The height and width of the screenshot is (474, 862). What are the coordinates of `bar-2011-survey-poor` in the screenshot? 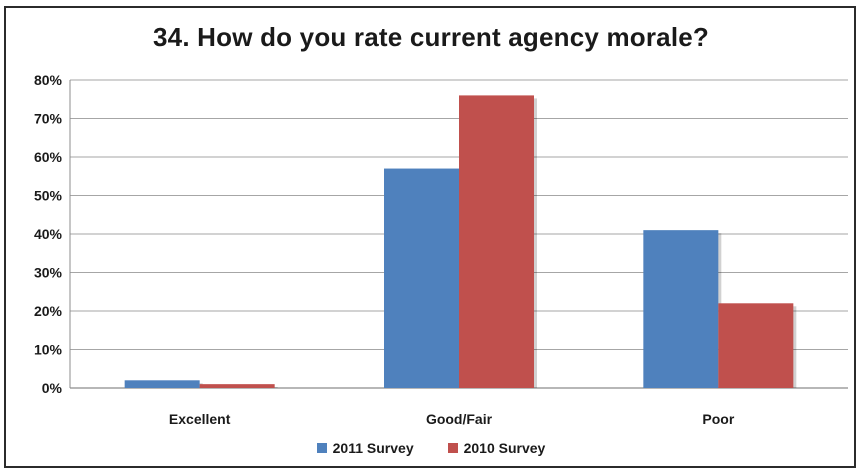 It's located at (681, 309).